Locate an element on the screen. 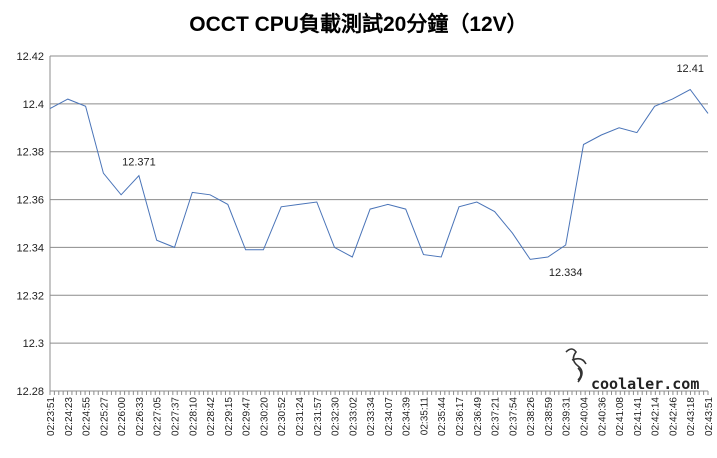  x-tick-label: 02:38:59 is located at coordinates (549, 416).